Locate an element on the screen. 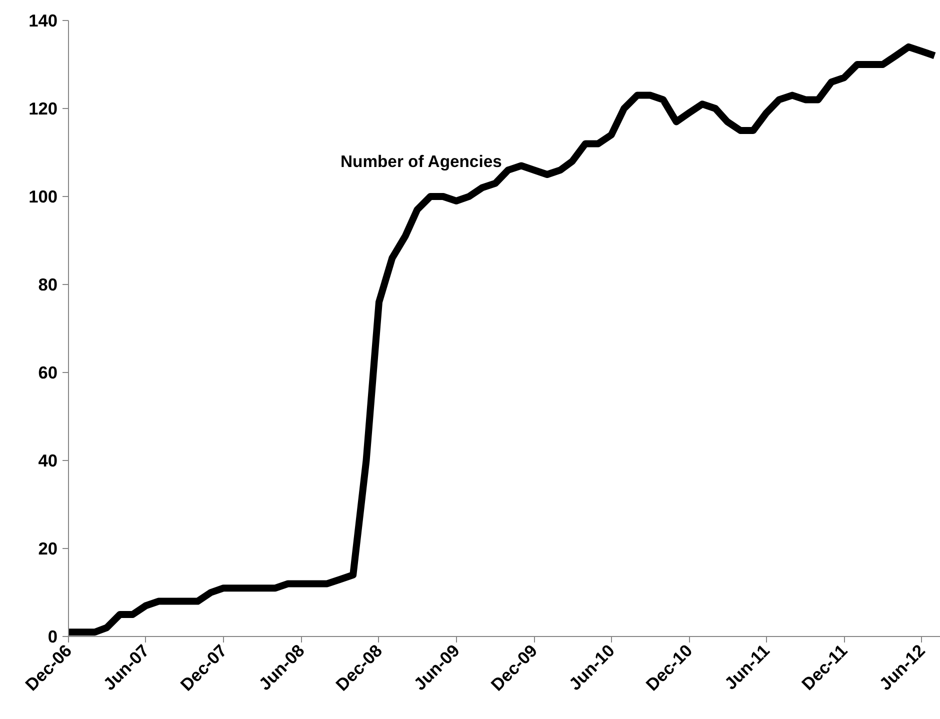  y-tick-label: 80 is located at coordinates (48, 284).